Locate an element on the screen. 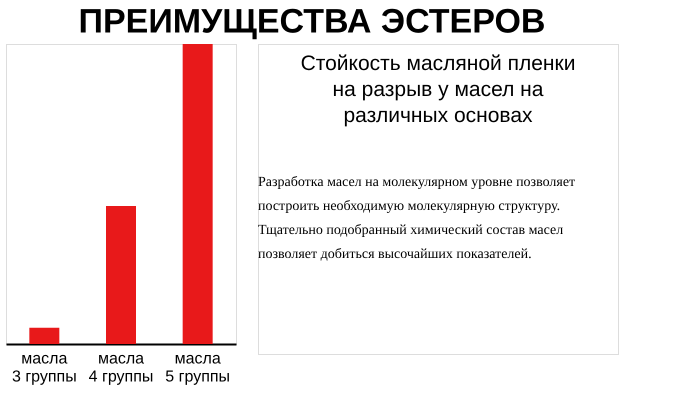  x-tick-label: масла 4 группы is located at coordinates (121, 368).